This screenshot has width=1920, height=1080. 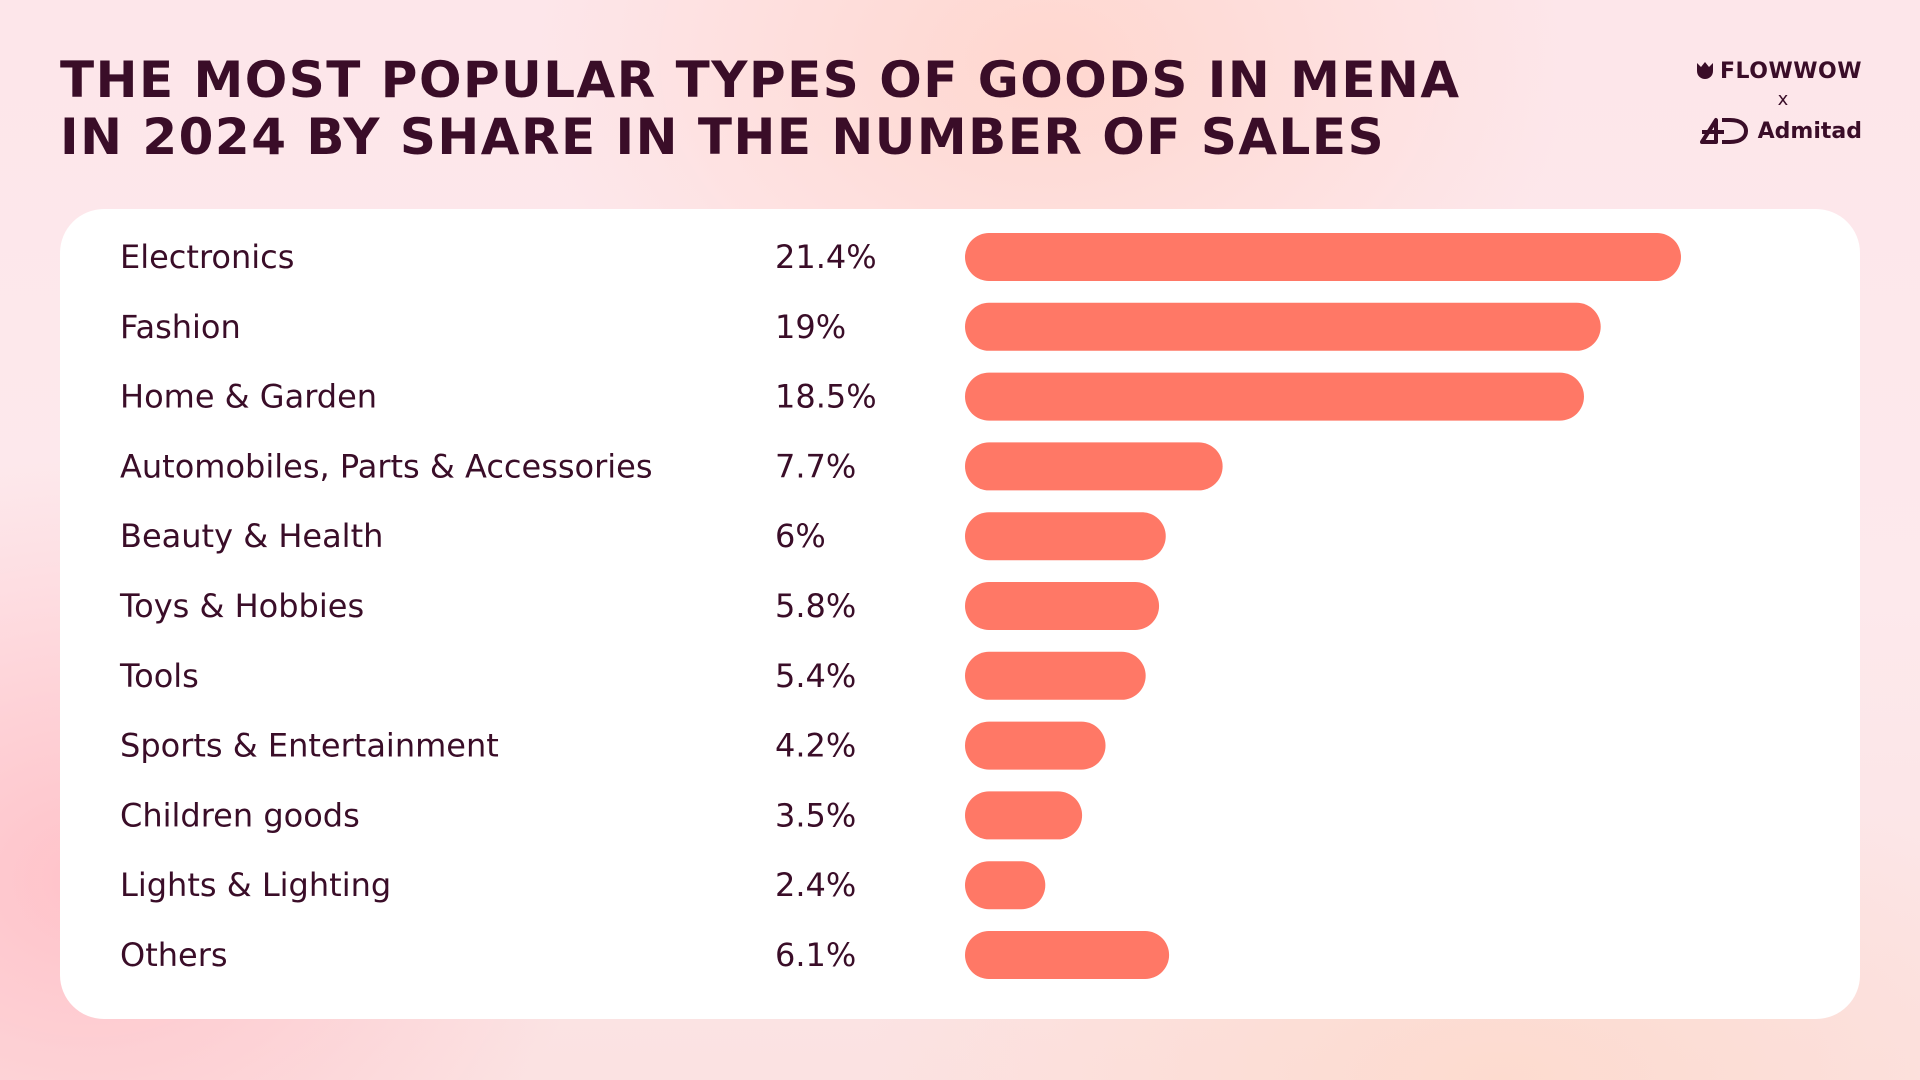 I want to click on value-label: 5.4%, so click(x=815, y=676).